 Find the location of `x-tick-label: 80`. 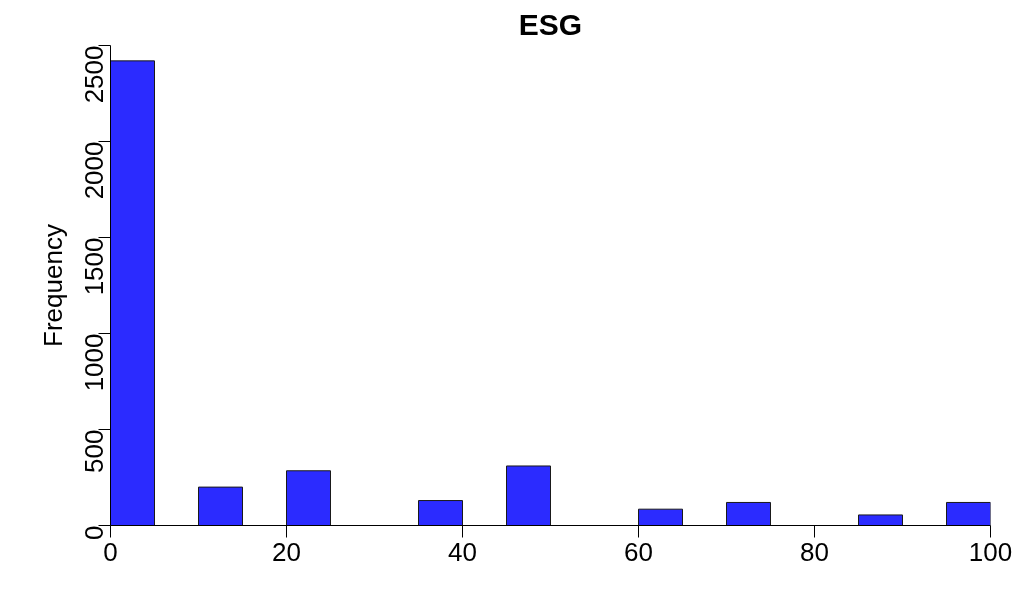

x-tick-label: 80 is located at coordinates (814, 551).